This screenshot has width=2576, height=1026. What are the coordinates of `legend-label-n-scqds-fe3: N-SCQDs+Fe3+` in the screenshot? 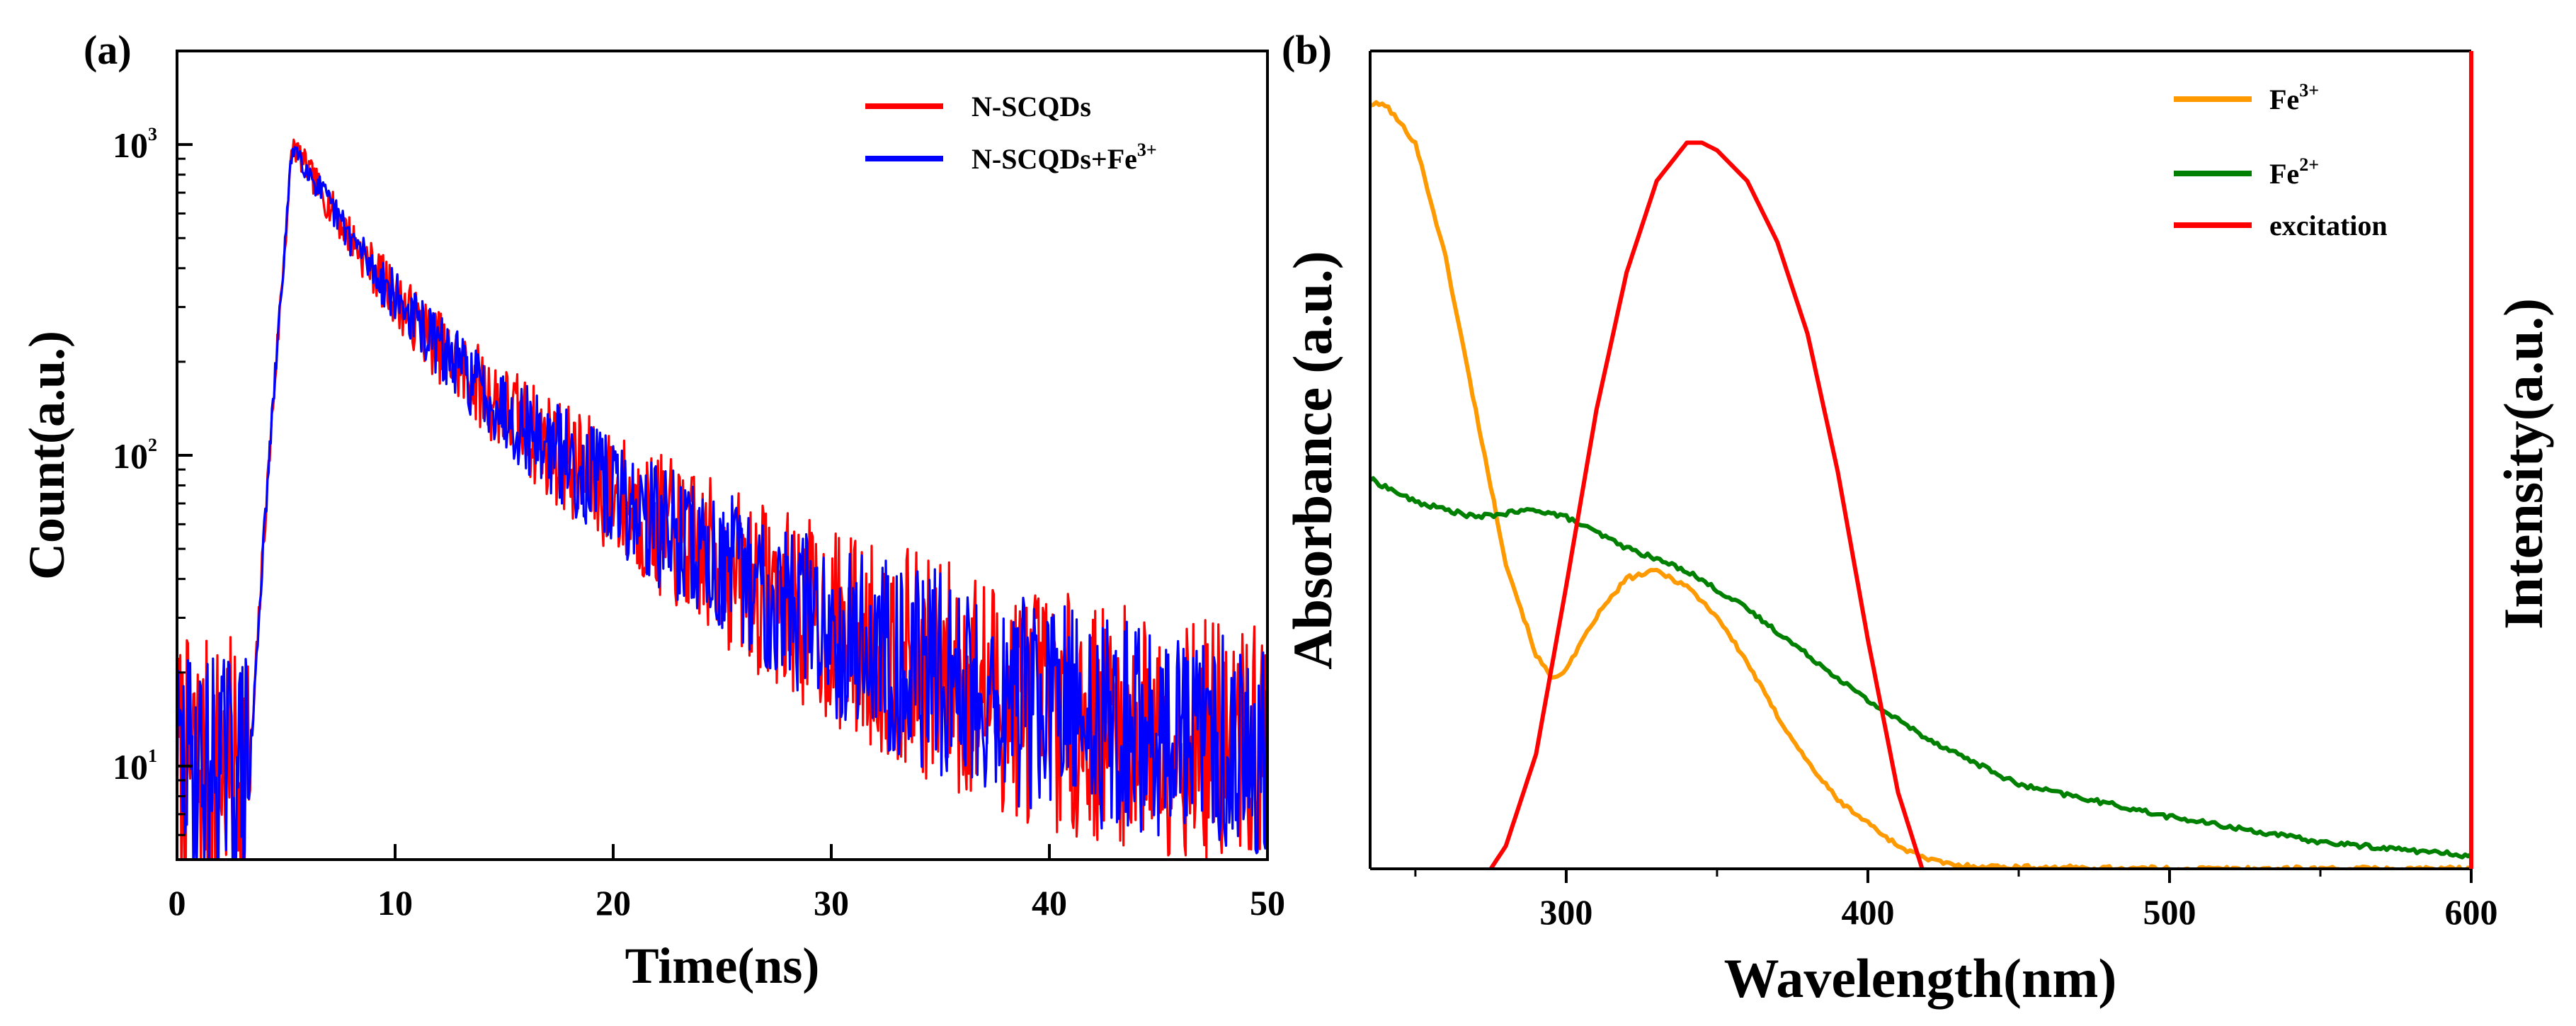 It's located at (1064, 157).